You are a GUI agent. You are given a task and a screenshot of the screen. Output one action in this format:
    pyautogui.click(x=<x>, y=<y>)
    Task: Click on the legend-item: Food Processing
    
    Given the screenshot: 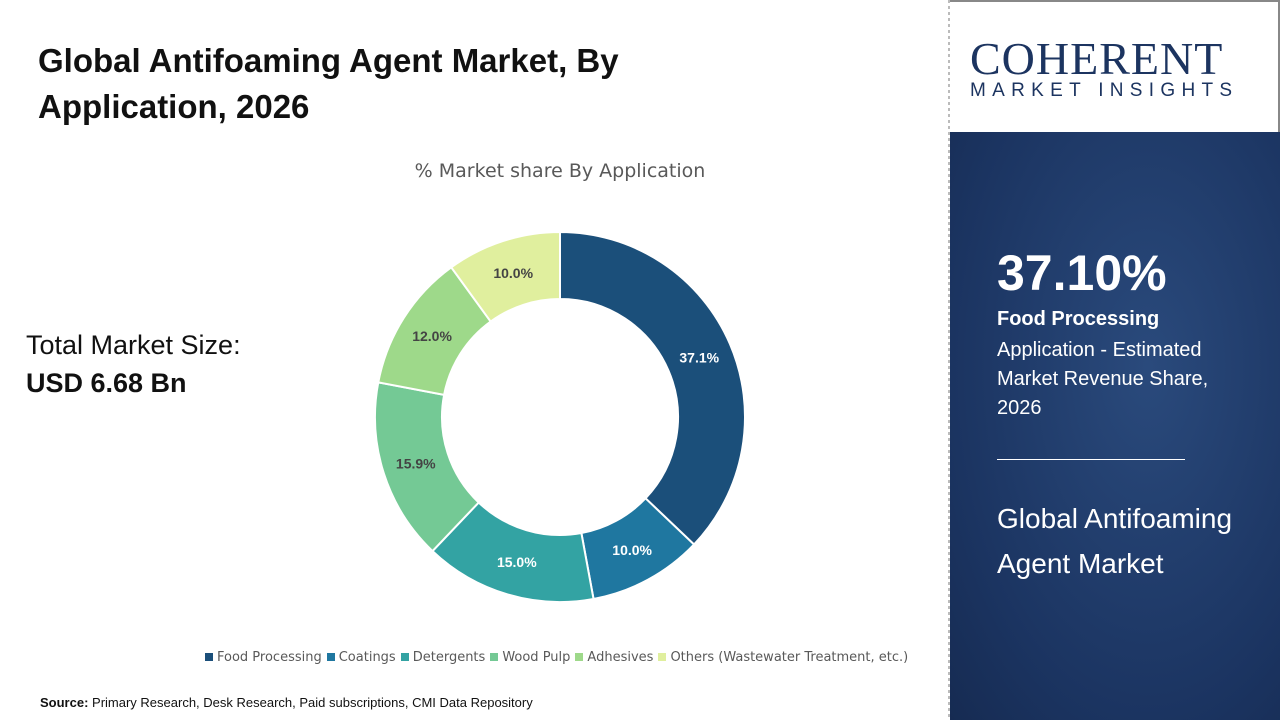 What is the action you would take?
    pyautogui.click(x=263, y=657)
    